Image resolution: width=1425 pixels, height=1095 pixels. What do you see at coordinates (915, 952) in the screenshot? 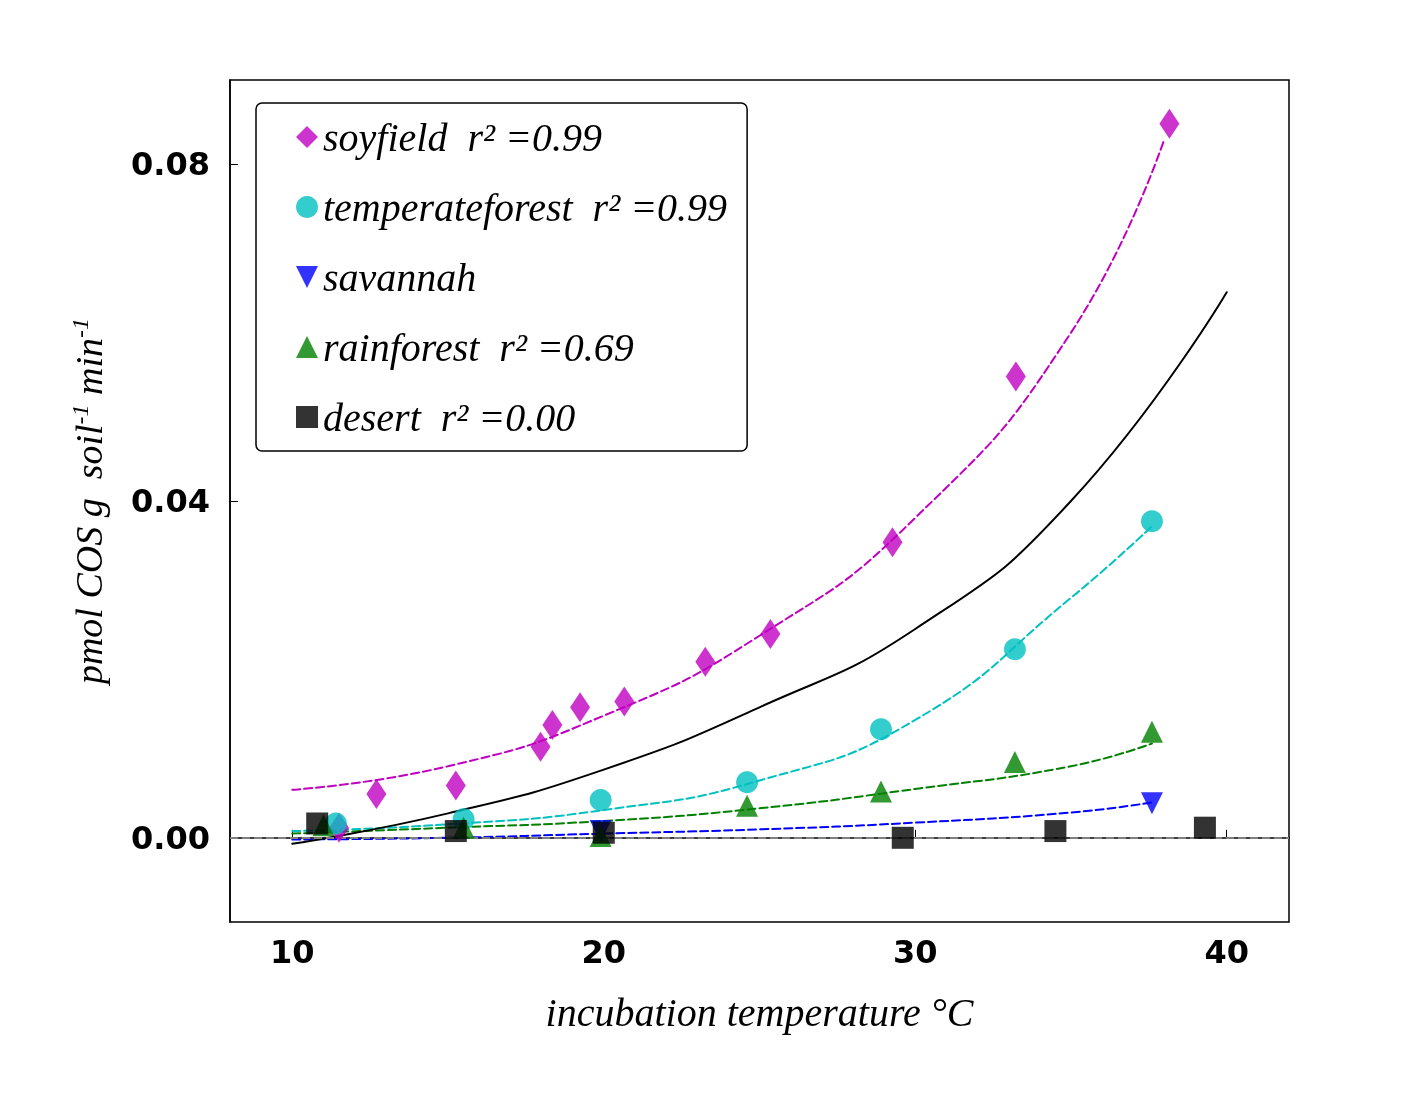
I see `x-tick-label: 30` at bounding box center [915, 952].